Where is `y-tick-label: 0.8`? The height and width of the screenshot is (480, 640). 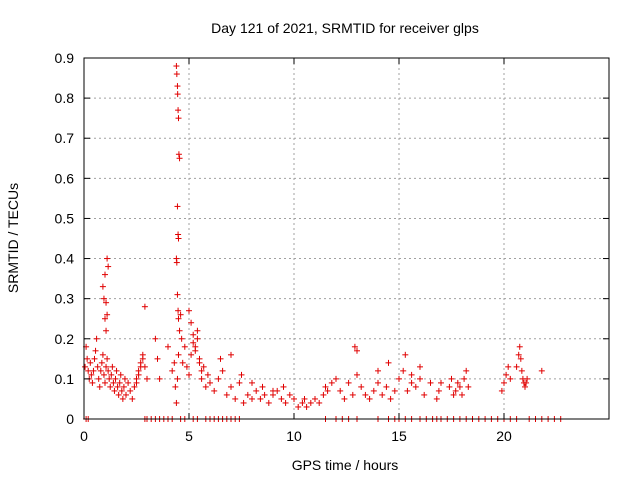 y-tick-label: 0.8 is located at coordinates (65, 98).